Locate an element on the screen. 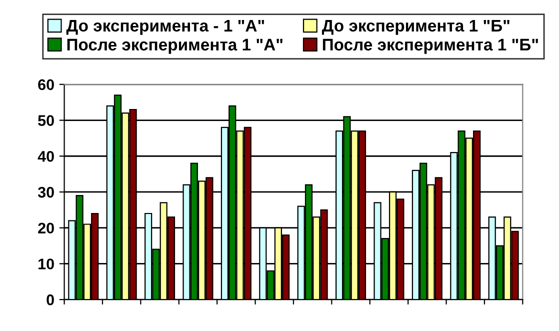 This screenshot has width=559, height=331. y-tick-label: 60 is located at coordinates (46, 84).